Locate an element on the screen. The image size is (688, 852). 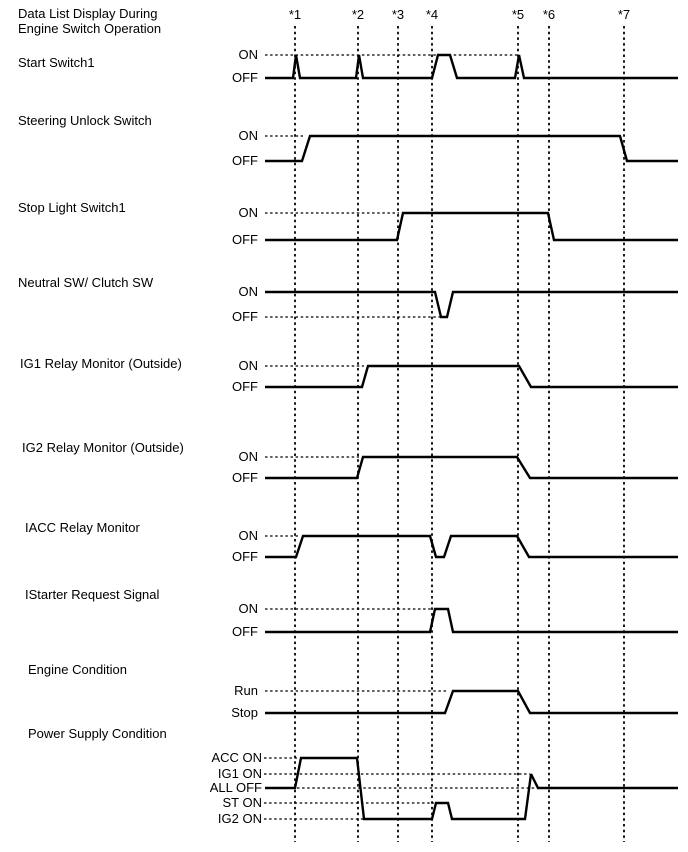
level-label: ALL OFF is located at coordinates (235, 787).